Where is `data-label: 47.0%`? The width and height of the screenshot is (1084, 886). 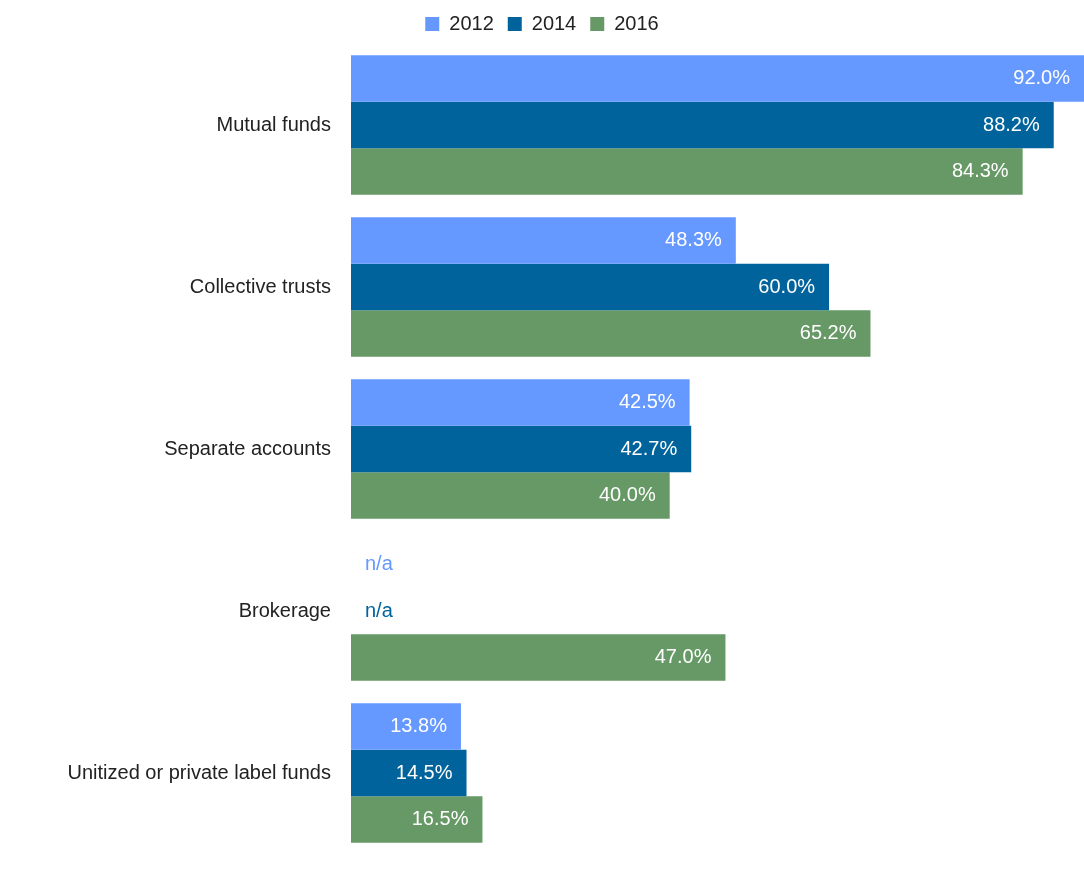 data-label: 47.0% is located at coordinates (683, 655).